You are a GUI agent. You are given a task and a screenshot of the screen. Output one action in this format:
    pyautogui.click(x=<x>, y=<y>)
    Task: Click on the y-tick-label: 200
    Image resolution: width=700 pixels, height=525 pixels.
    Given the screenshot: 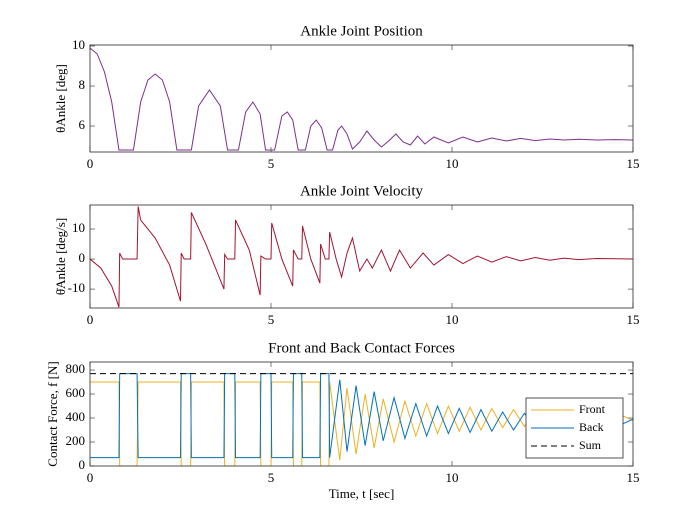 What is the action you would take?
    pyautogui.click(x=76, y=440)
    